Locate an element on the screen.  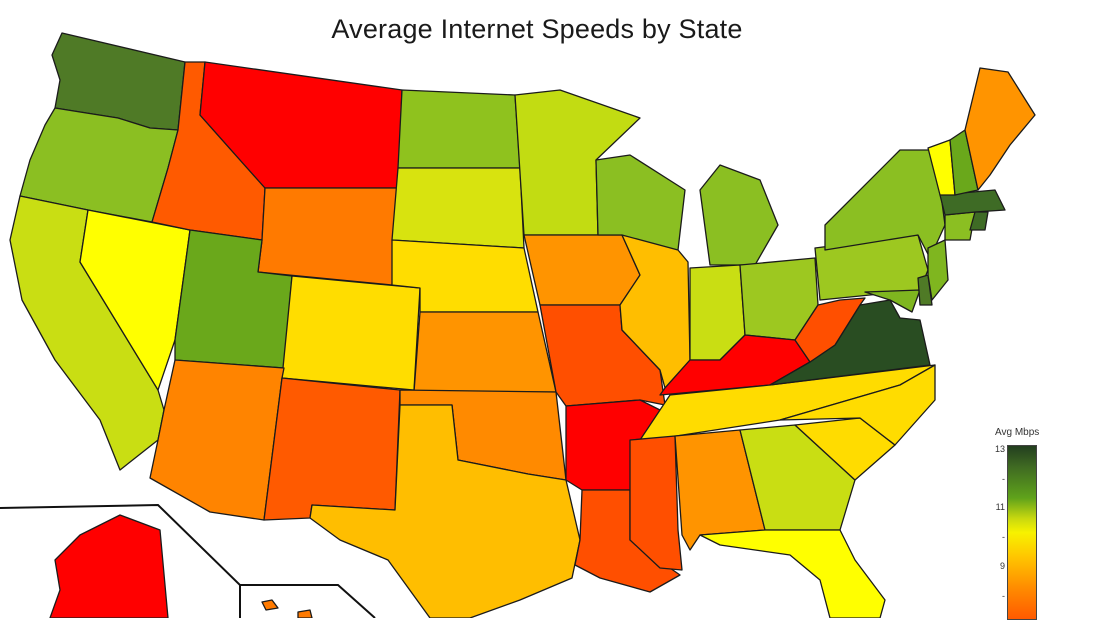
legend-gradient-bar is located at coordinates (1022, 532).